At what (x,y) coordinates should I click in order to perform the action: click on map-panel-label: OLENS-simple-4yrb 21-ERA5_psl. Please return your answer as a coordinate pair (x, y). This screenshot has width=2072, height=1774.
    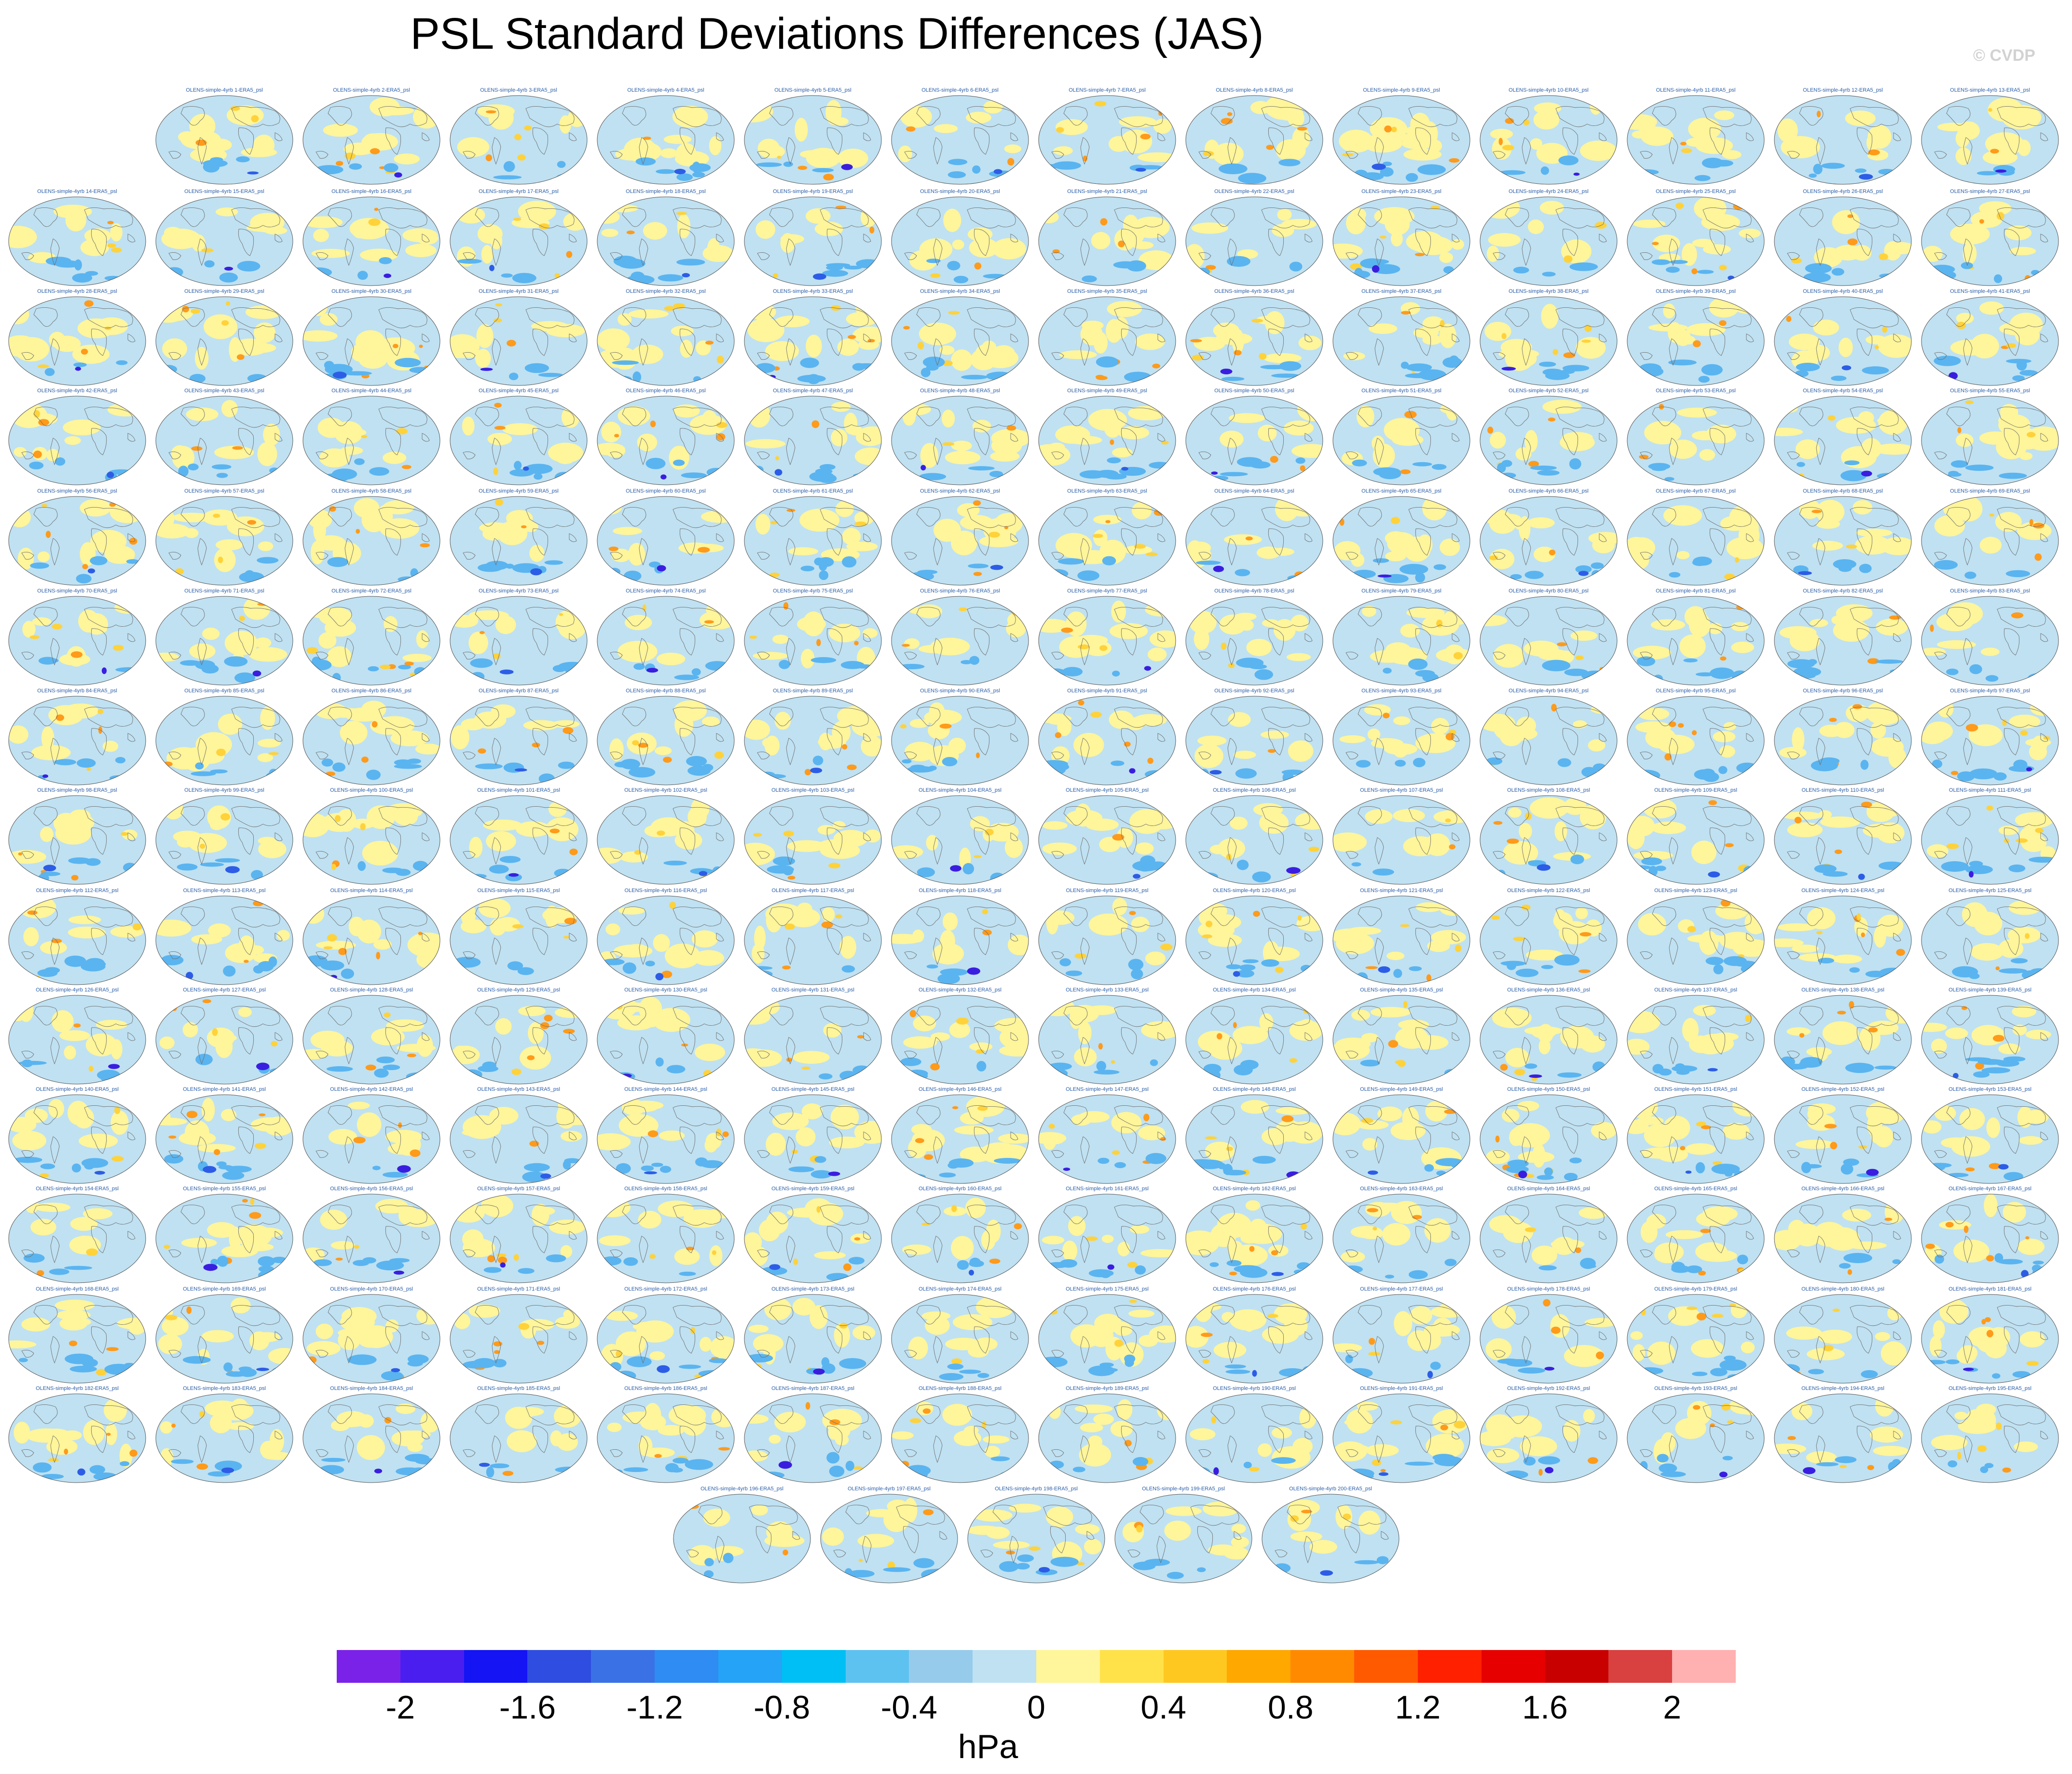
    Looking at the image, I should click on (1107, 191).